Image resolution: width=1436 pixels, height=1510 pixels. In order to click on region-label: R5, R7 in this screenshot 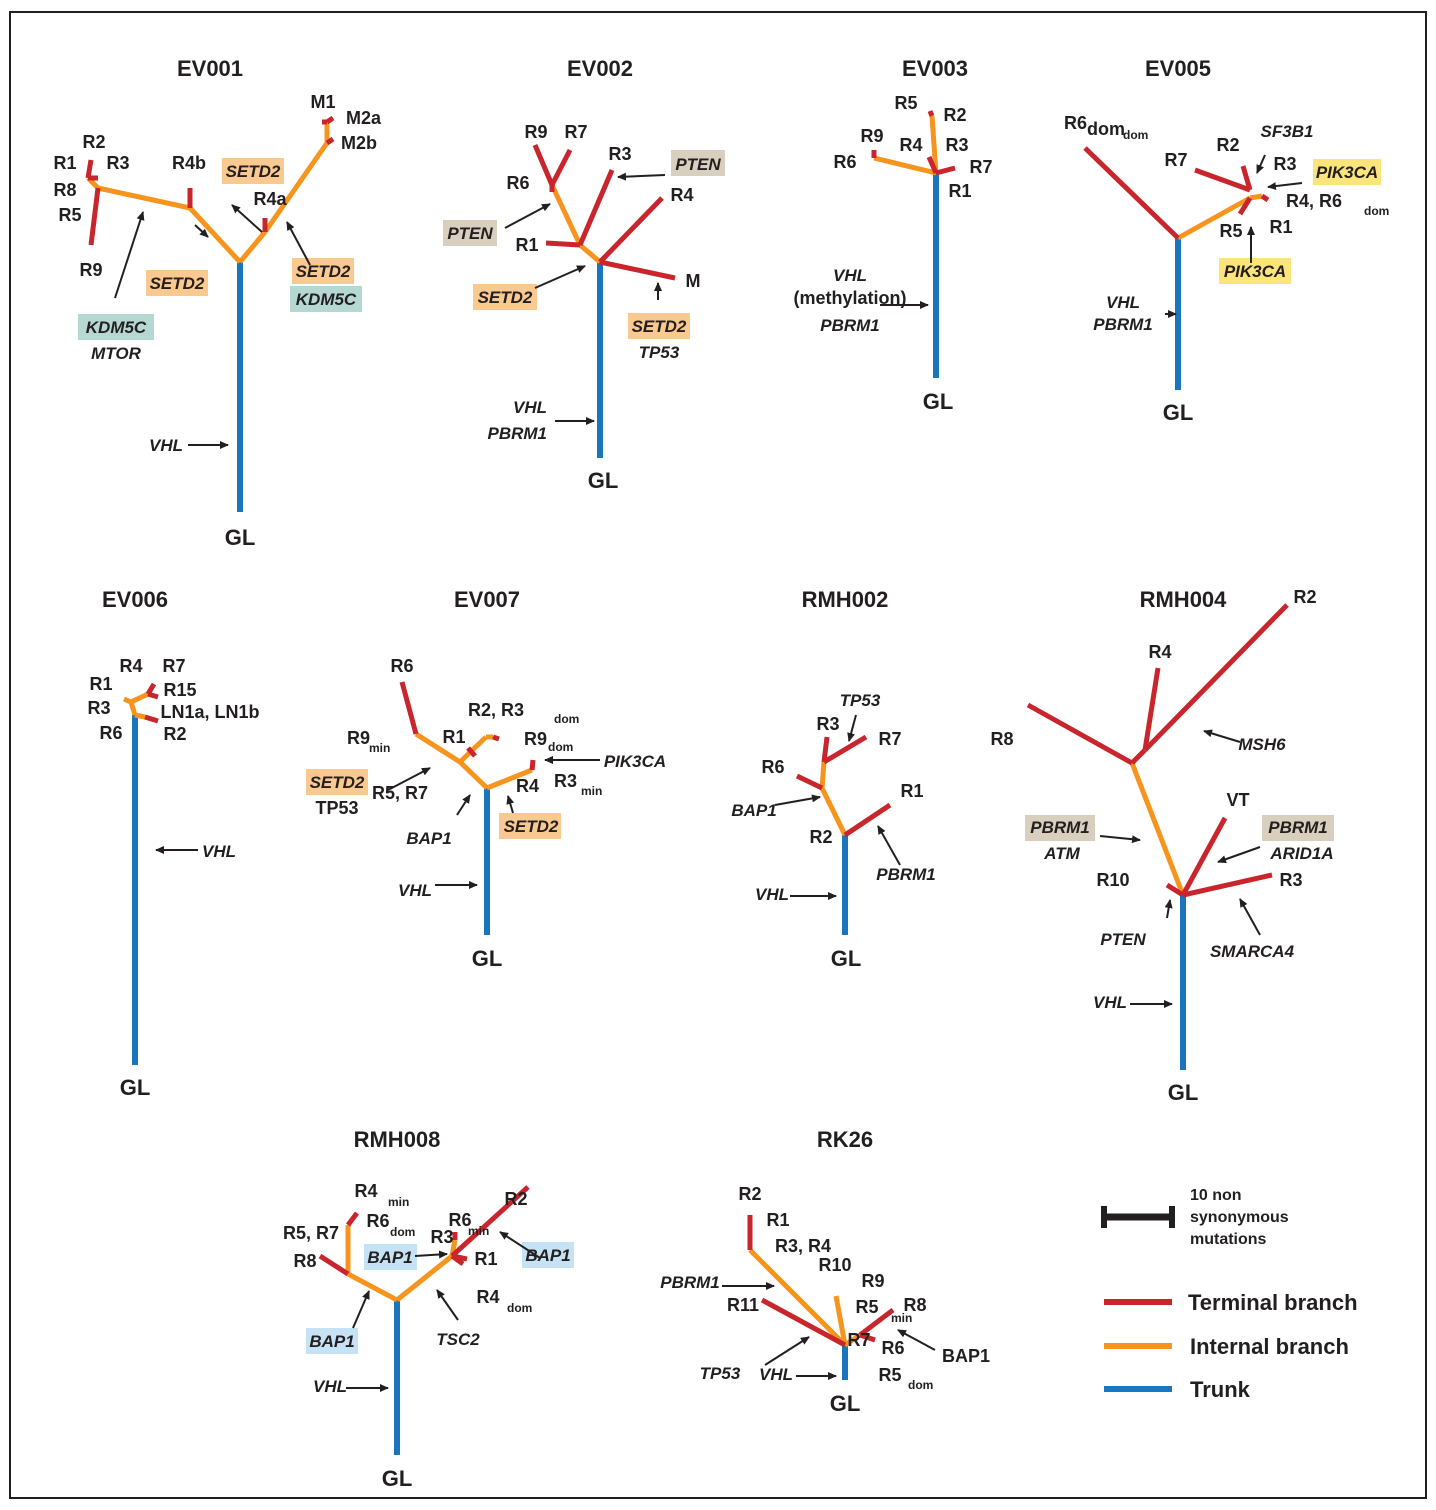, I will do `click(311, 1233)`.